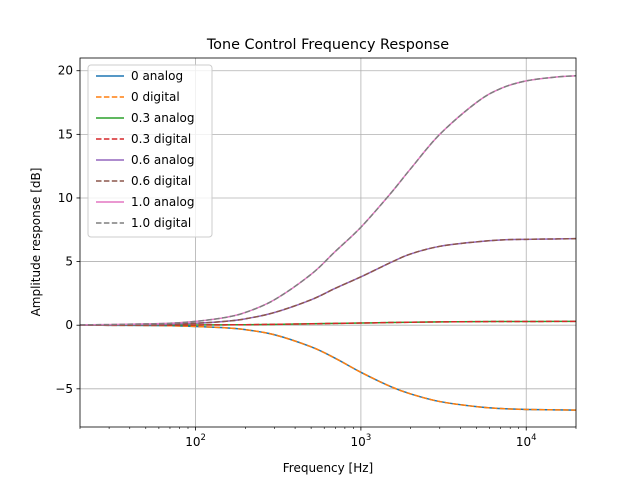 This screenshot has height=480, width=640. What do you see at coordinates (328, 468) in the screenshot?
I see `x-axis-label: Frequency [Hz]` at bounding box center [328, 468].